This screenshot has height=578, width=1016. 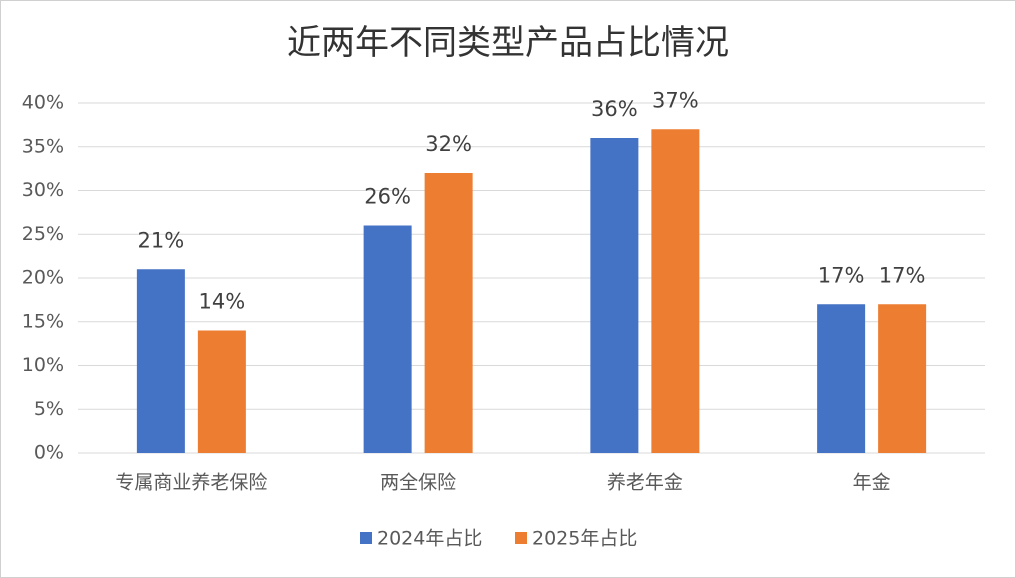 What do you see at coordinates (584, 539) in the screenshot?
I see `legend-label: 2025年占比` at bounding box center [584, 539].